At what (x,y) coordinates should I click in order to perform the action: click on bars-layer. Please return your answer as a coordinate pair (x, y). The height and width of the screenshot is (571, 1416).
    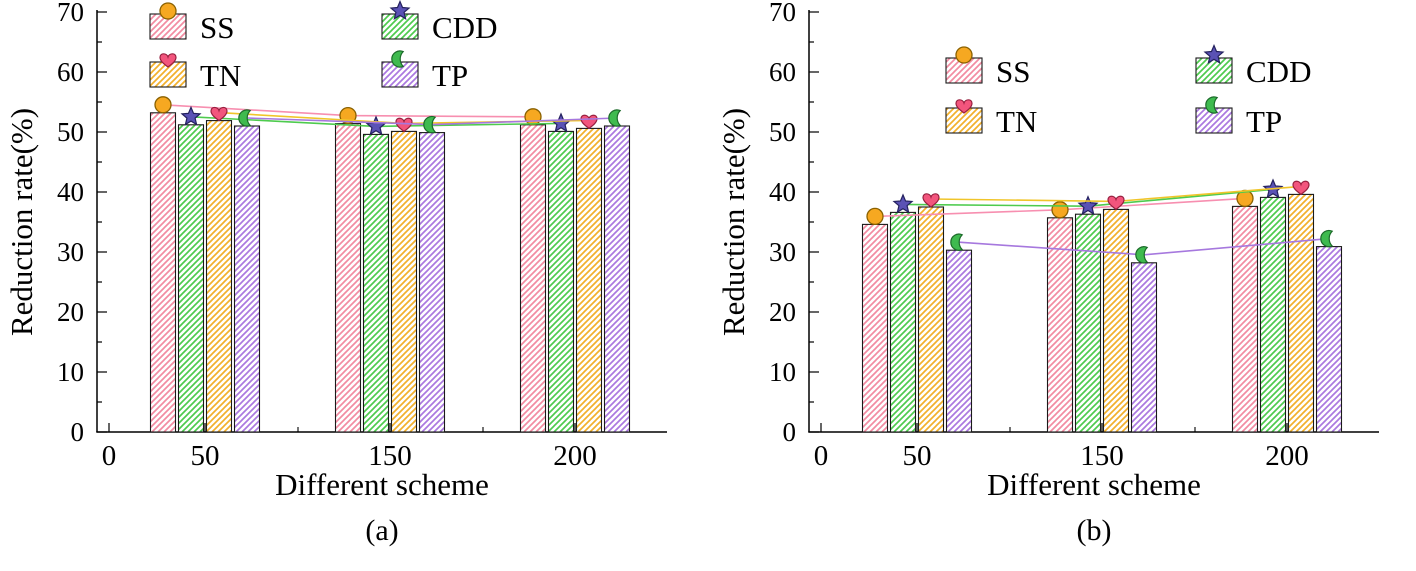
    Looking at the image, I should click on (1102, 313).